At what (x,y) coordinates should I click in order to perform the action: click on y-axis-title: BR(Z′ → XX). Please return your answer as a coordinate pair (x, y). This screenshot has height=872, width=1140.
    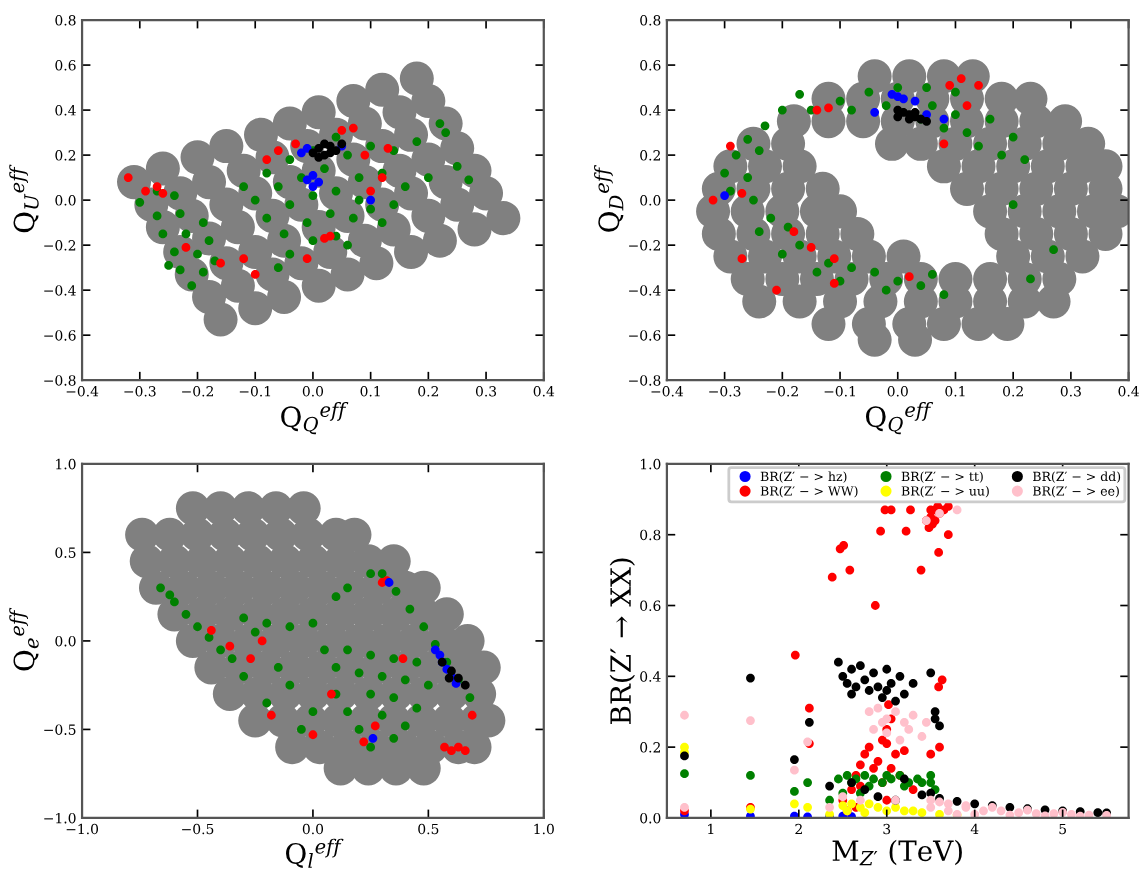
    Looking at the image, I should click on (622, 641).